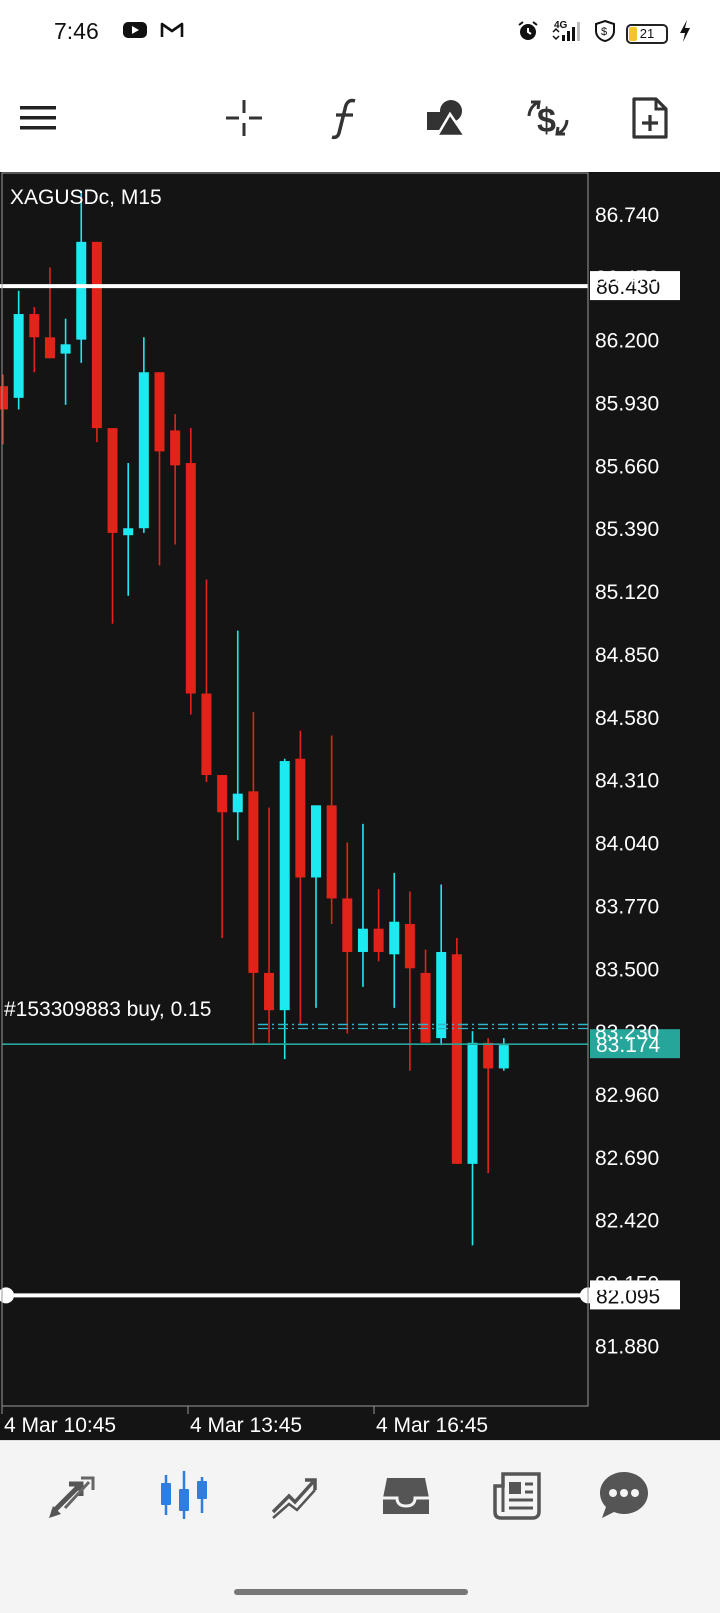 Image resolution: width=720 pixels, height=1613 pixels. I want to click on nav-news, so click(518, 1495).